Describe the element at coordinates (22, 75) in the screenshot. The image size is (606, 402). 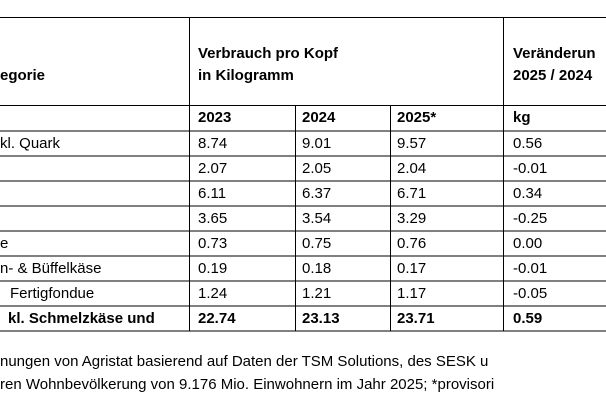
I see `header-category: egorie` at that location.